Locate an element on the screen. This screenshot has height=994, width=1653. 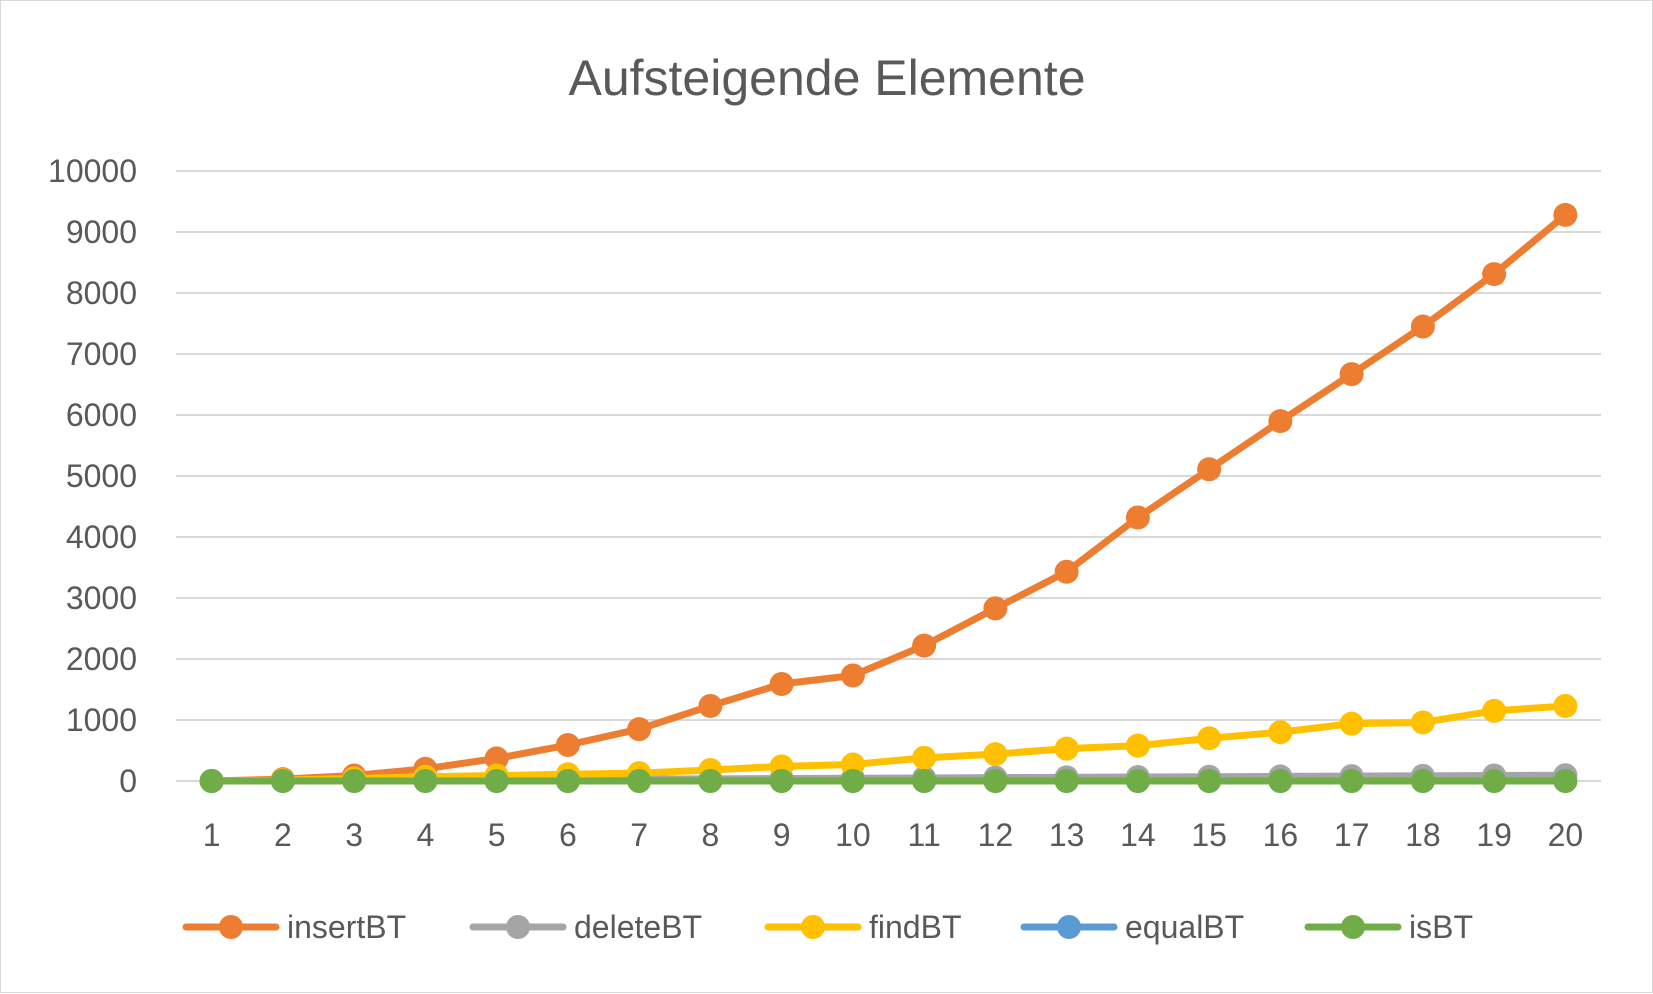
x-tick-label: 6 is located at coordinates (568, 835).